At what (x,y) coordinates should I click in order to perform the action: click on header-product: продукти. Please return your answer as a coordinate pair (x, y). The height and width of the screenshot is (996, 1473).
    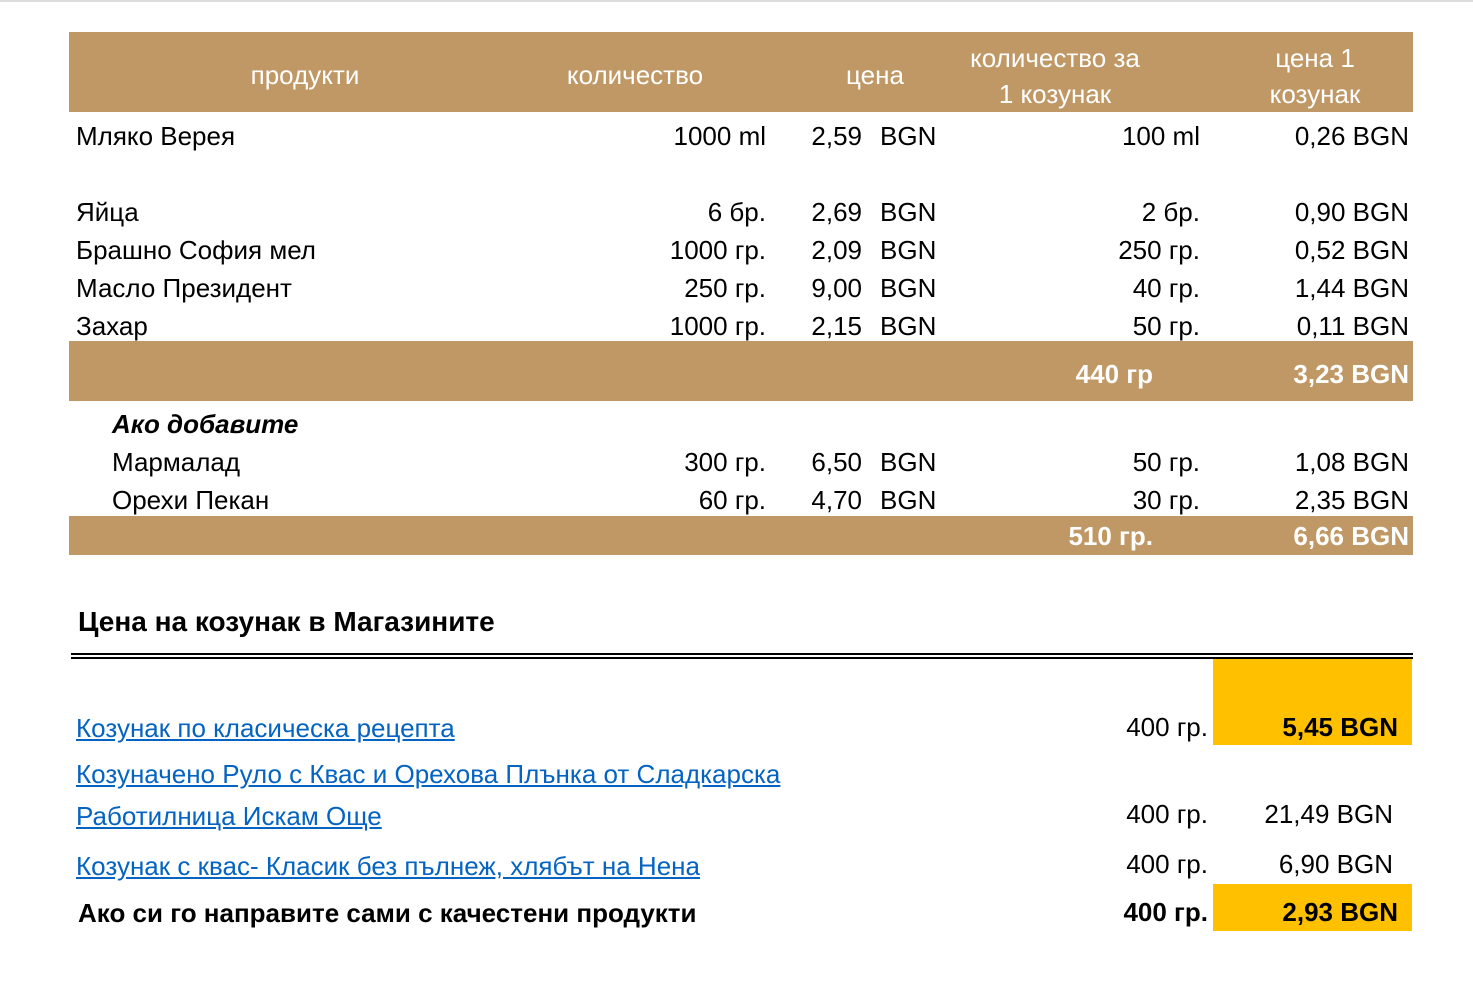
    Looking at the image, I should click on (305, 75).